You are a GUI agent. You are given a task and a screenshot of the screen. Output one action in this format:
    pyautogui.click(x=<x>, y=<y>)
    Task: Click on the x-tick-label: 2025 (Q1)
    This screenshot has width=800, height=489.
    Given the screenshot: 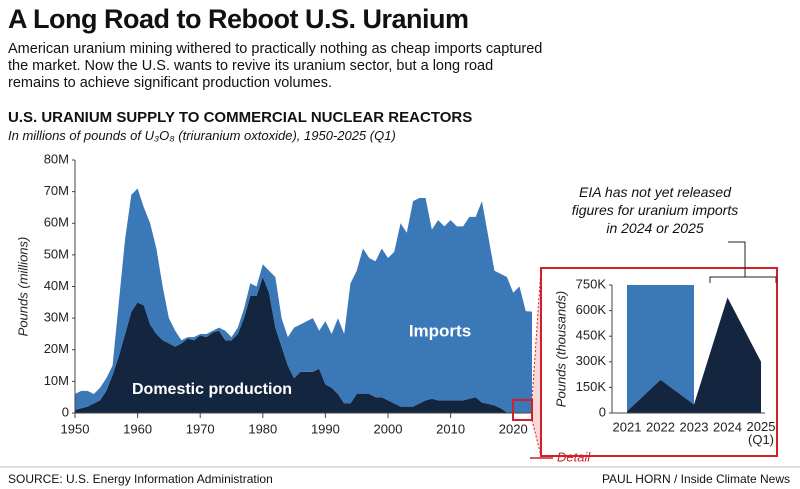 What is the action you would take?
    pyautogui.click(x=761, y=433)
    